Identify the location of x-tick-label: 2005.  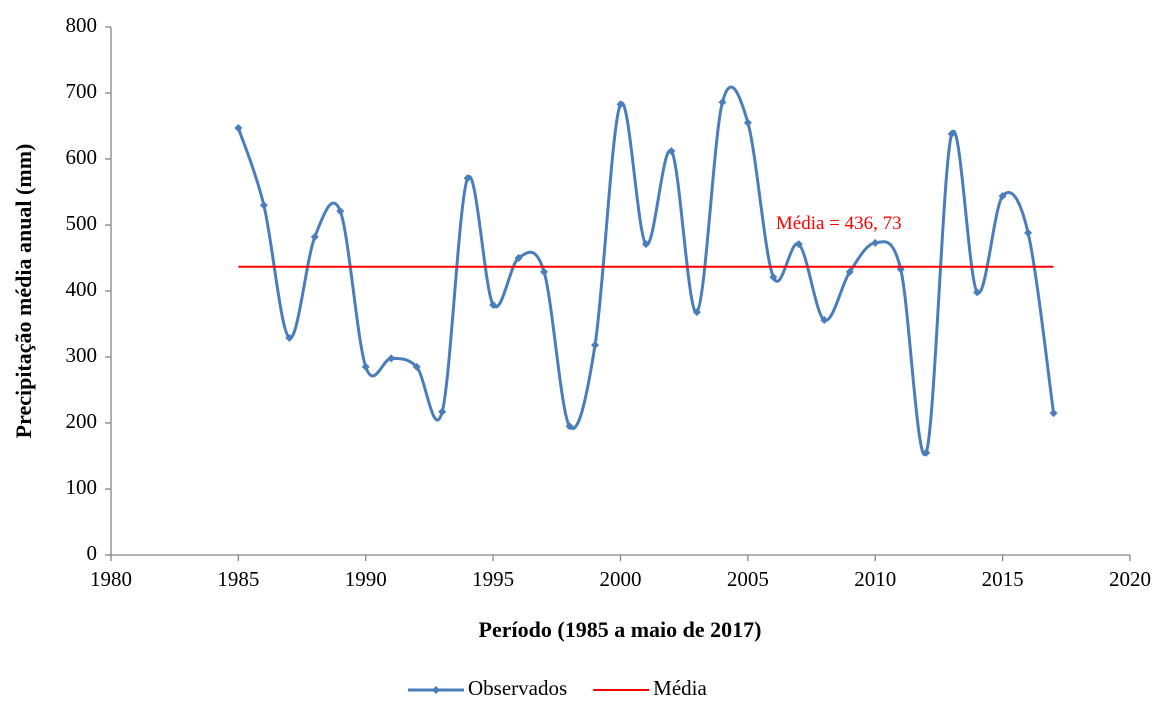
(748, 579).